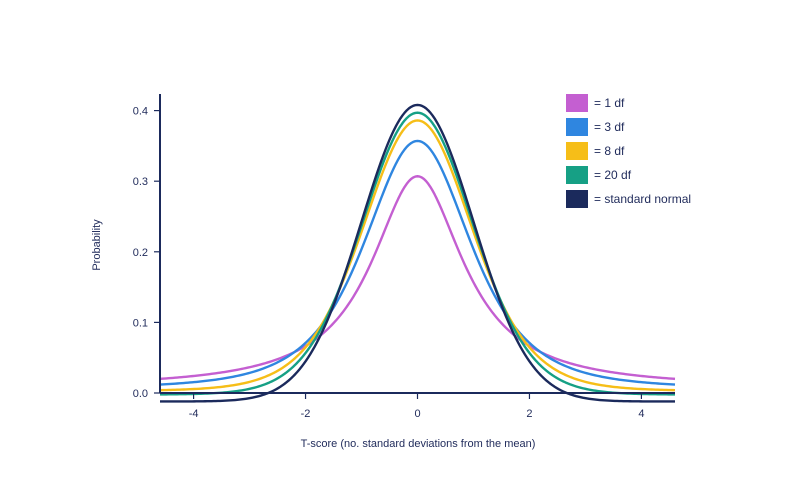 Image resolution: width=800 pixels, height=500 pixels. I want to click on y-tick-label: 0.4, so click(140, 112).